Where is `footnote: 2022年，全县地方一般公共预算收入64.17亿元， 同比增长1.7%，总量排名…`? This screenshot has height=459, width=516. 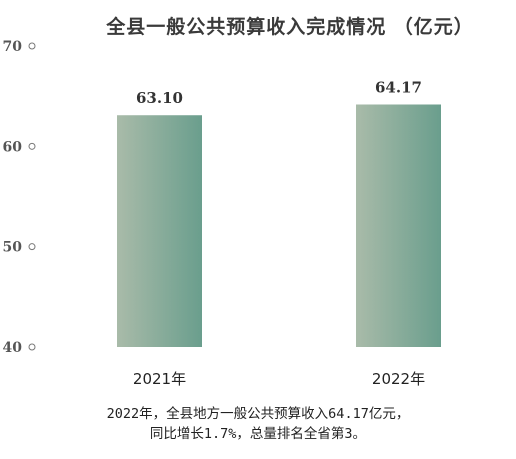
footnote: 2022年，全县地方一般公共预算收入64.17亿元， 同比增长1.7%，总量排名… is located at coordinates (258, 424).